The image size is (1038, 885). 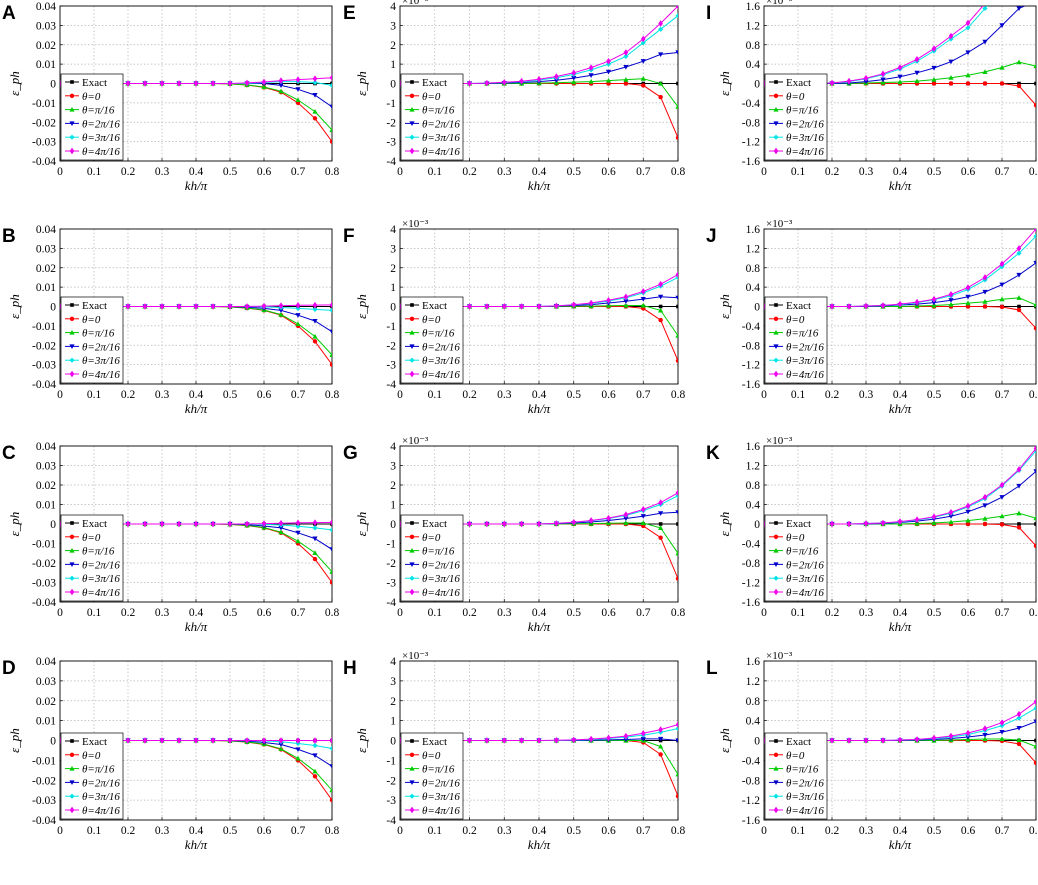 What do you see at coordinates (46, 46) in the screenshot?
I see `y-tick-label: 0.02` at bounding box center [46, 46].